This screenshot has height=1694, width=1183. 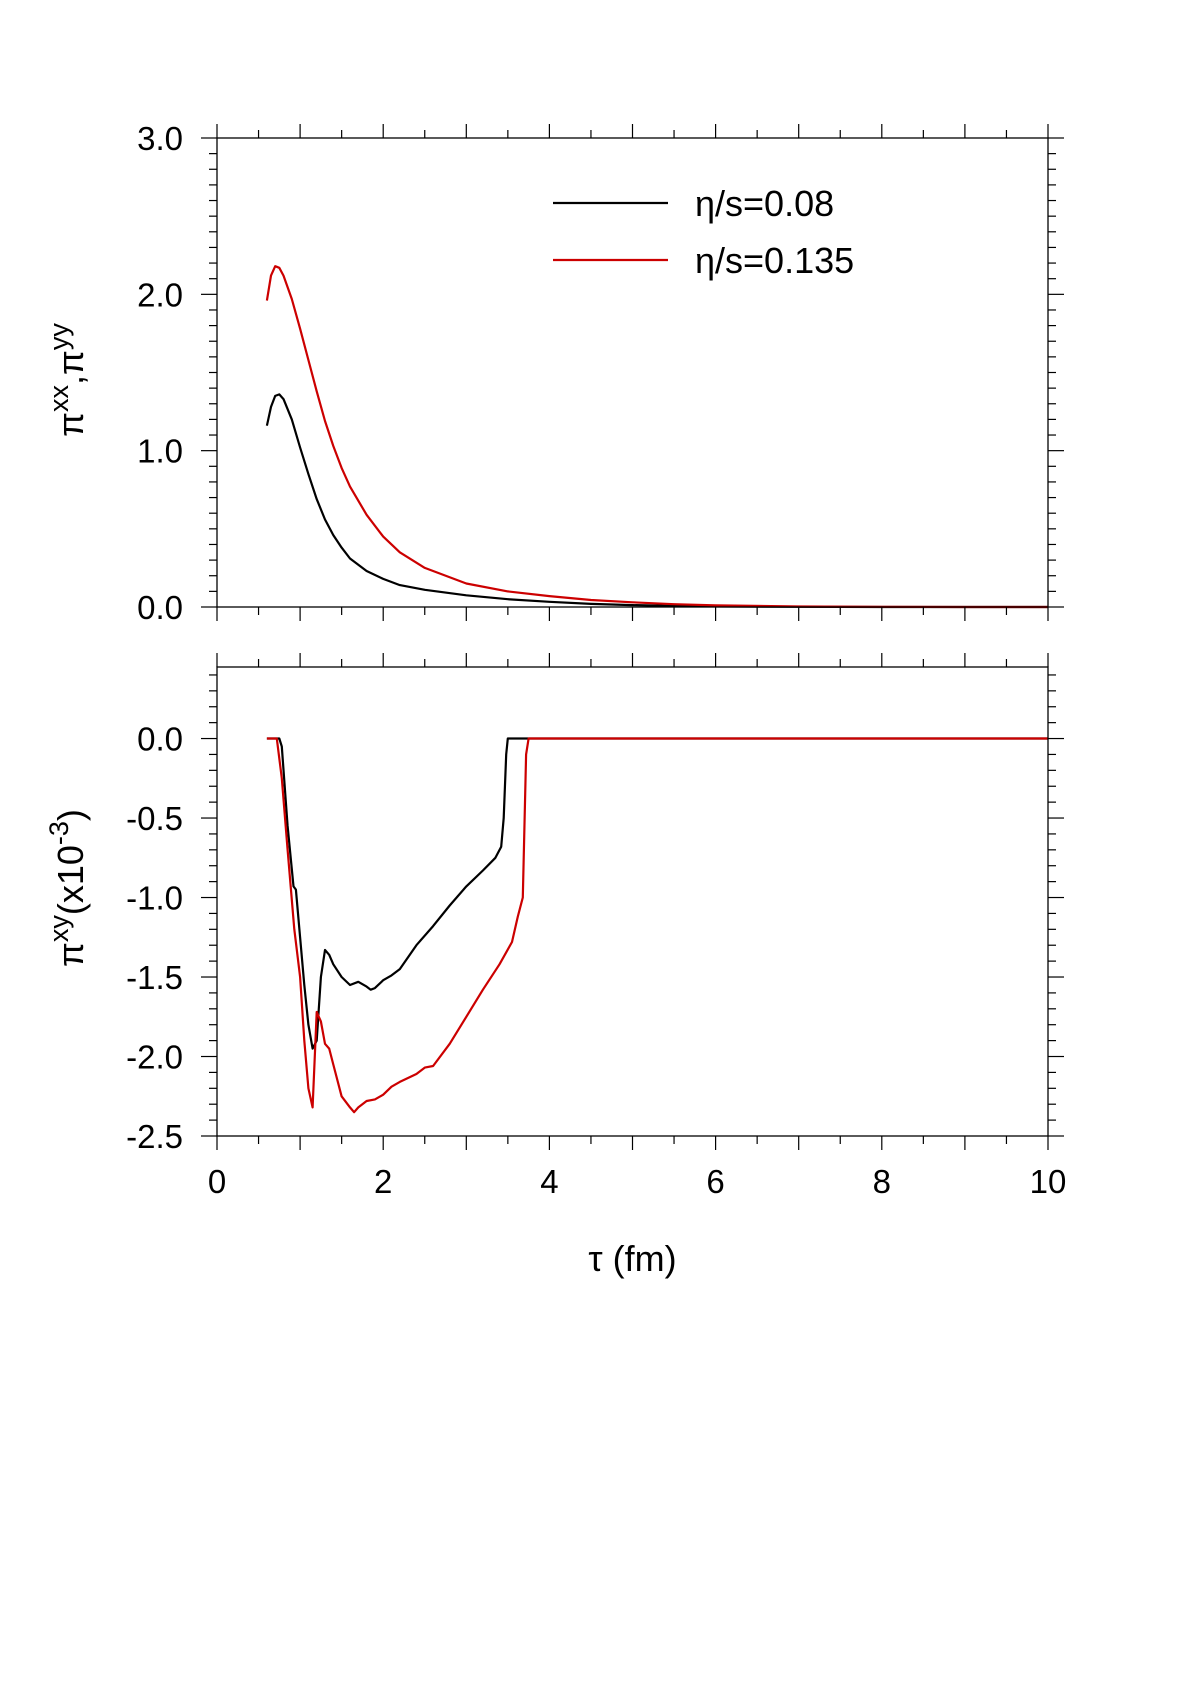 What do you see at coordinates (882, 1181) in the screenshot?
I see `x-tick-label: 8` at bounding box center [882, 1181].